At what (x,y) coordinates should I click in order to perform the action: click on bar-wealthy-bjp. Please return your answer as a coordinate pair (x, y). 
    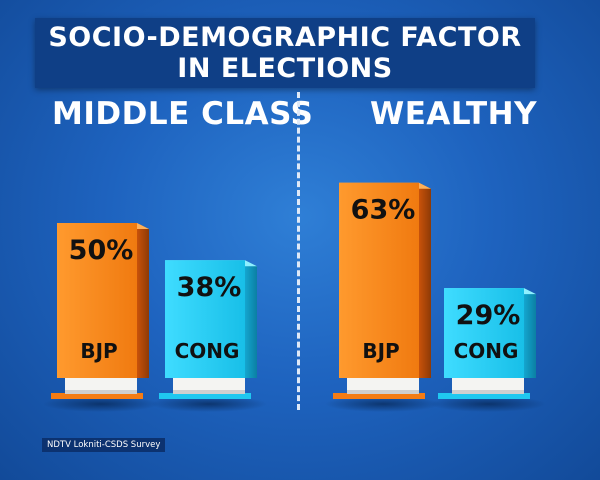
    Looking at the image, I should click on (379, 280).